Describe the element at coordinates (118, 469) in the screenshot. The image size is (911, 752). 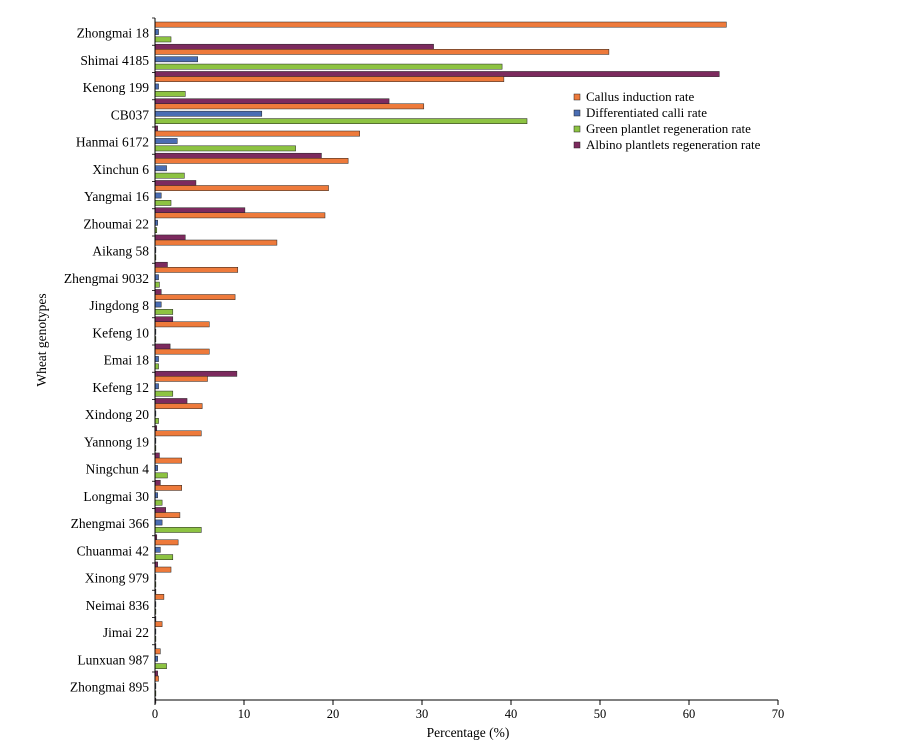
I see `category-label: Ningchun 4` at that location.